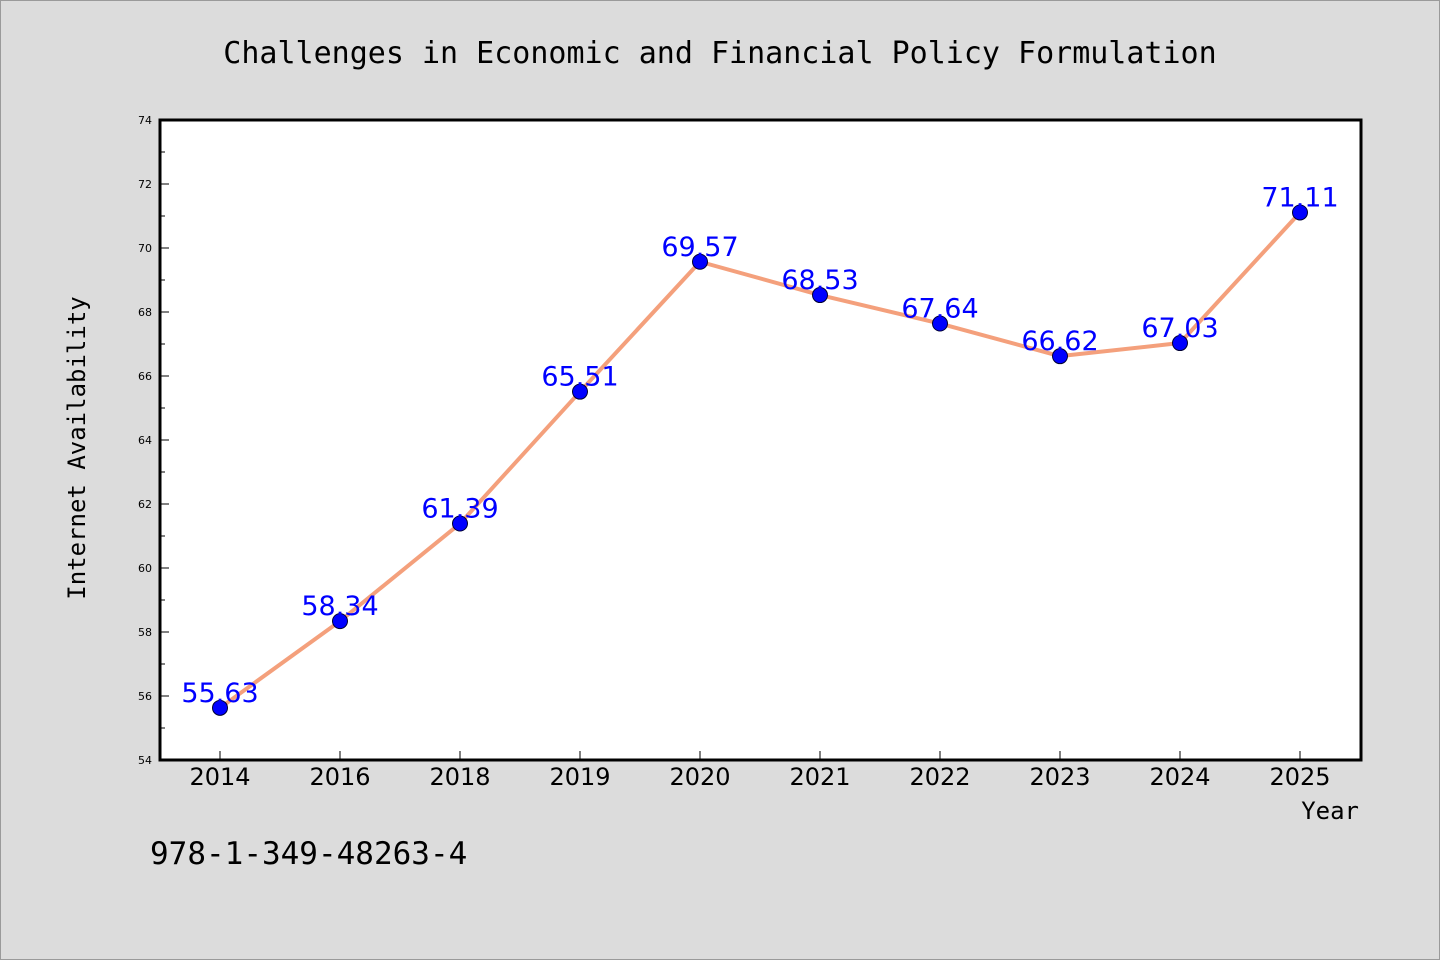 The image size is (1440, 960). Describe the element at coordinates (1299, 777) in the screenshot. I see `x-tick-label: 2025` at that location.